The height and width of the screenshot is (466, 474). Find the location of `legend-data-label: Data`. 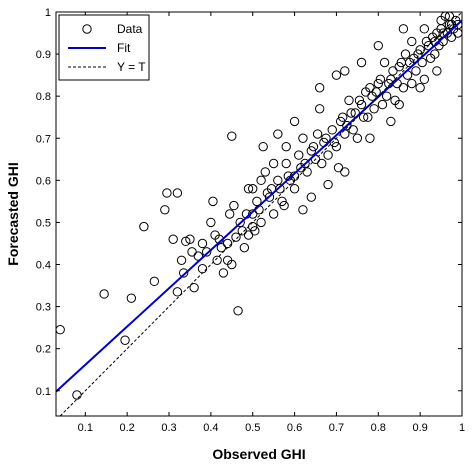

legend-data-label: Data is located at coordinates (130, 29).